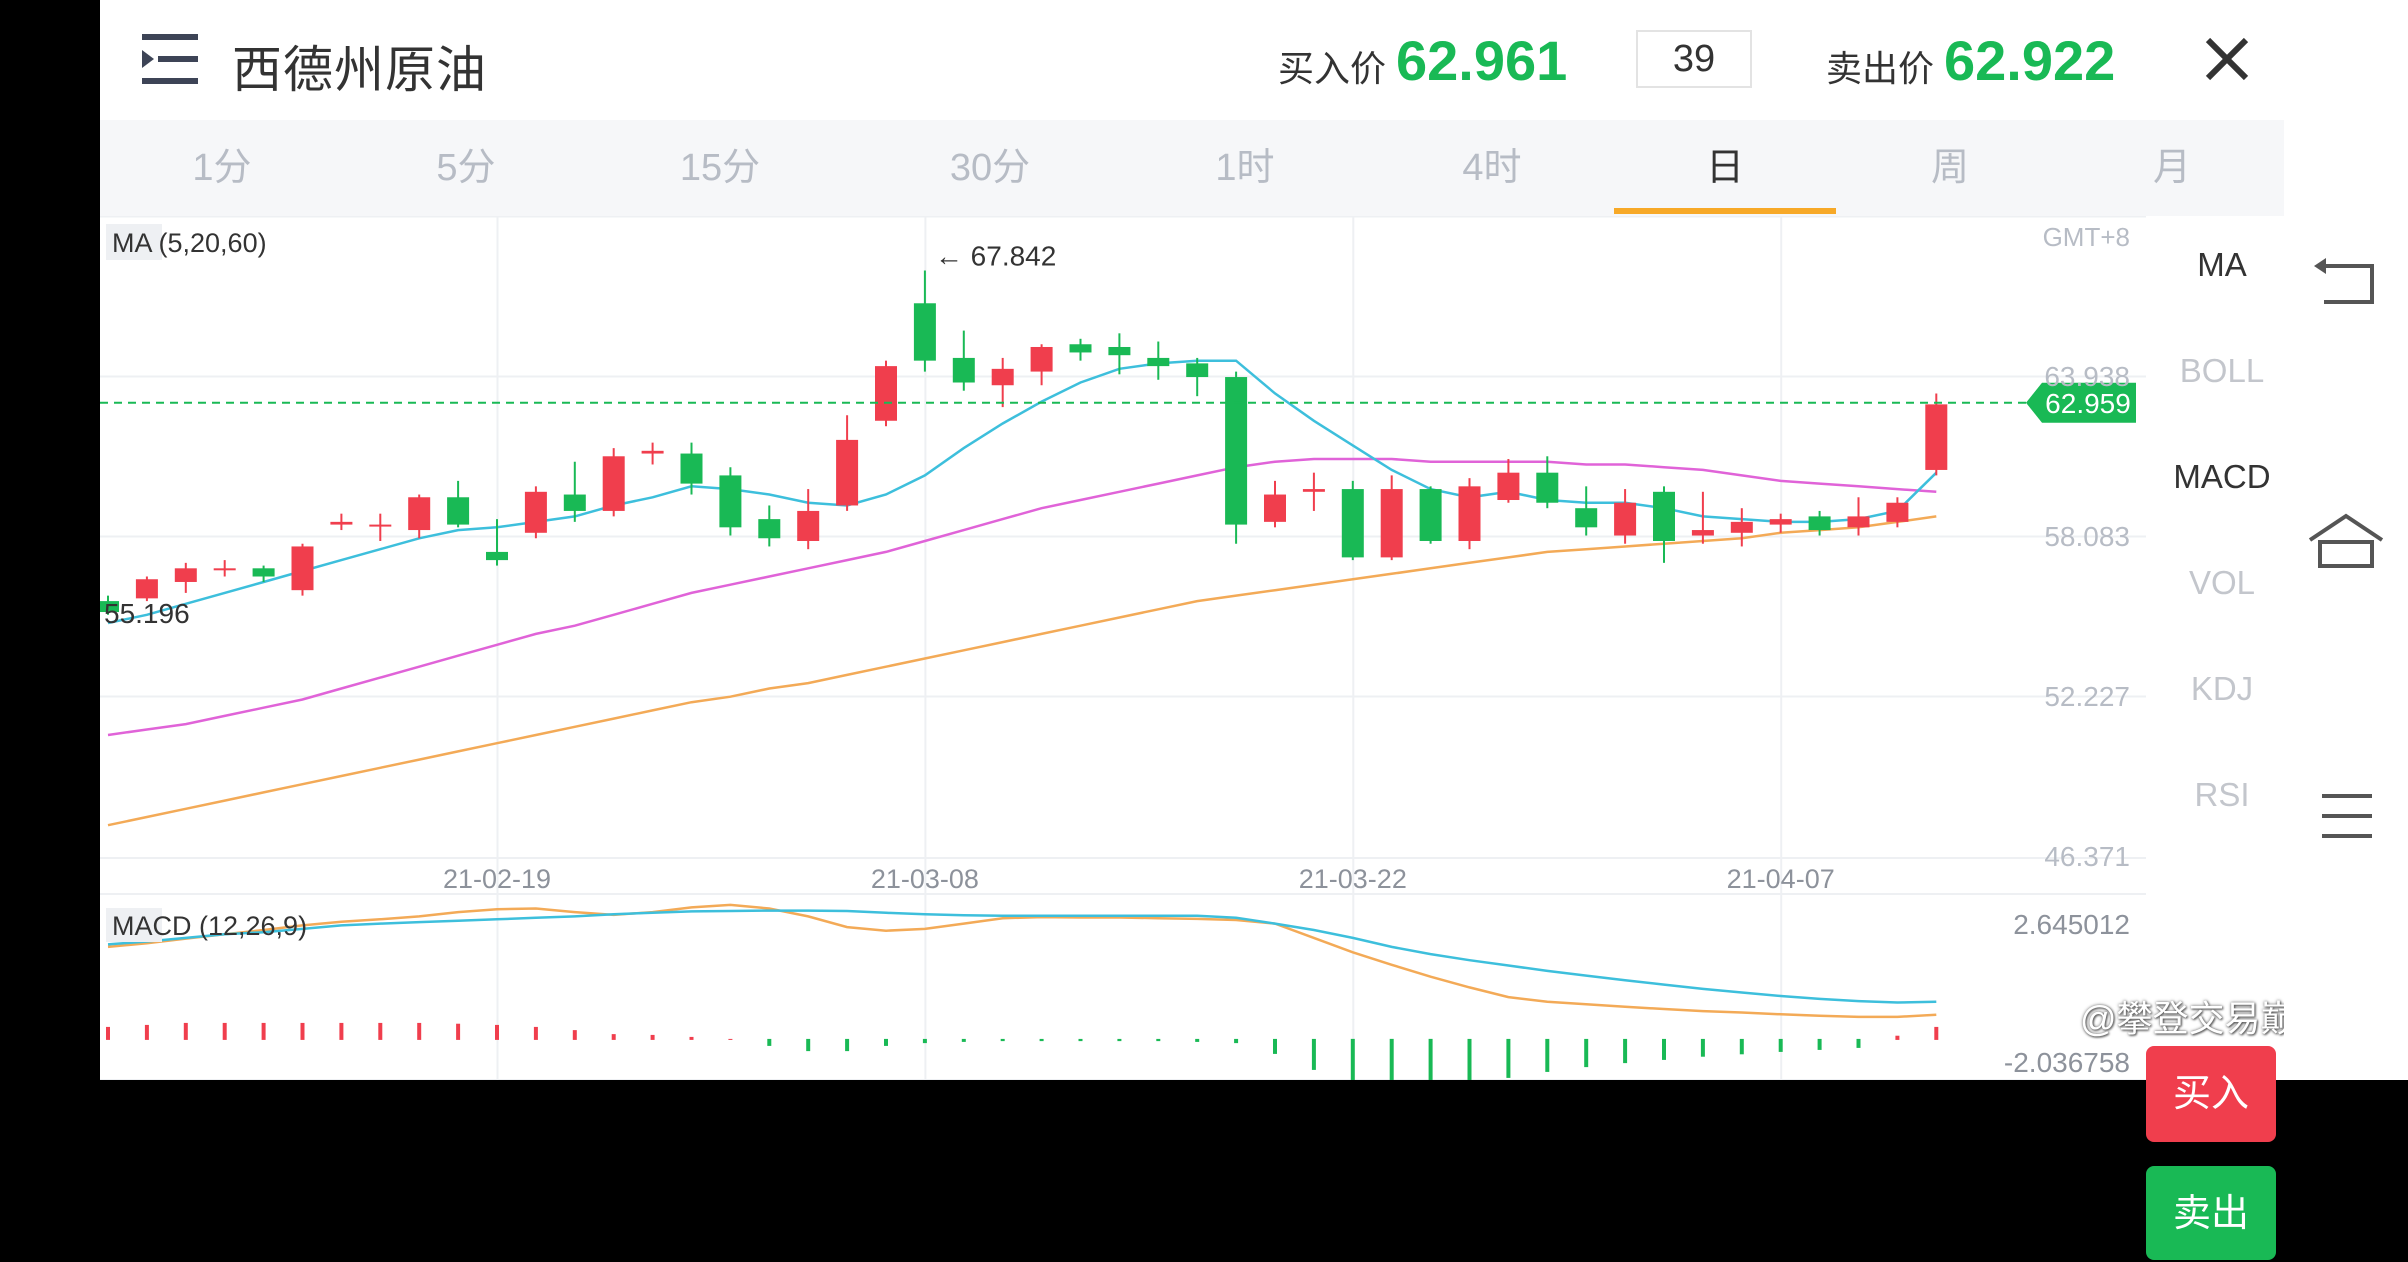 This screenshot has width=2408, height=1262. I want to click on current-price-tag, so click(2081, 402).